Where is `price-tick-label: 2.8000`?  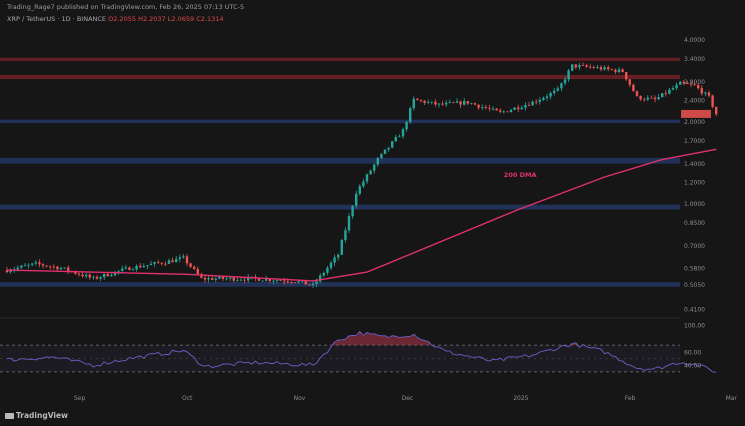 price-tick-label: 2.8000 is located at coordinates (694, 82).